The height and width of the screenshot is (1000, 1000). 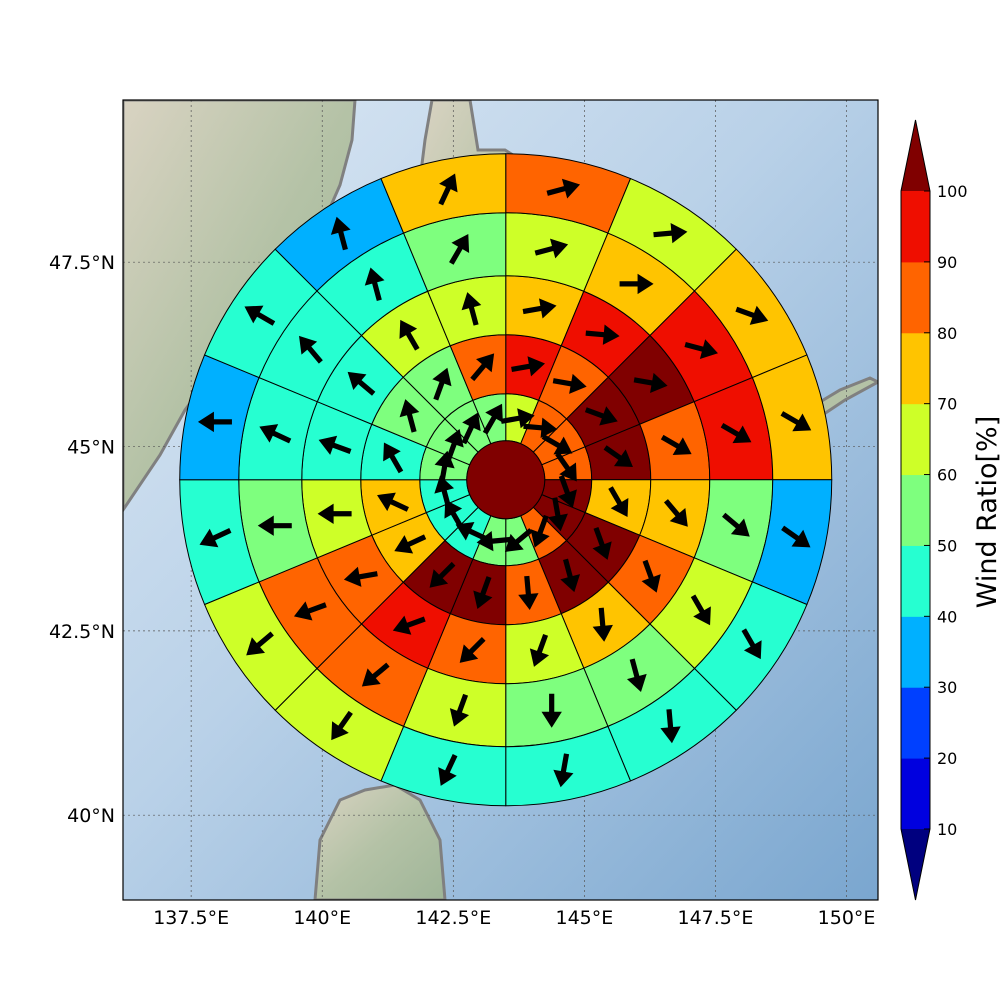 What do you see at coordinates (584, 918) in the screenshot?
I see `lon-tick-label: 145°E` at bounding box center [584, 918].